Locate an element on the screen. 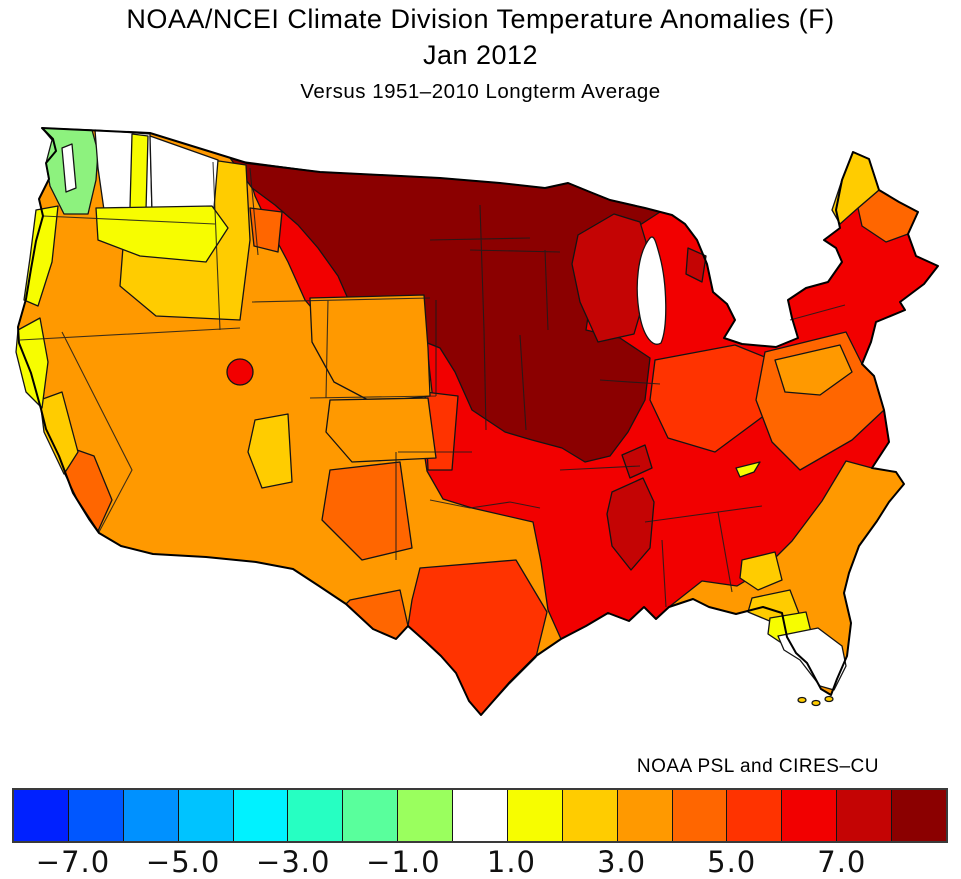 The height and width of the screenshot is (879, 961). region-northeast-washington-white is located at coordinates (184, 174).